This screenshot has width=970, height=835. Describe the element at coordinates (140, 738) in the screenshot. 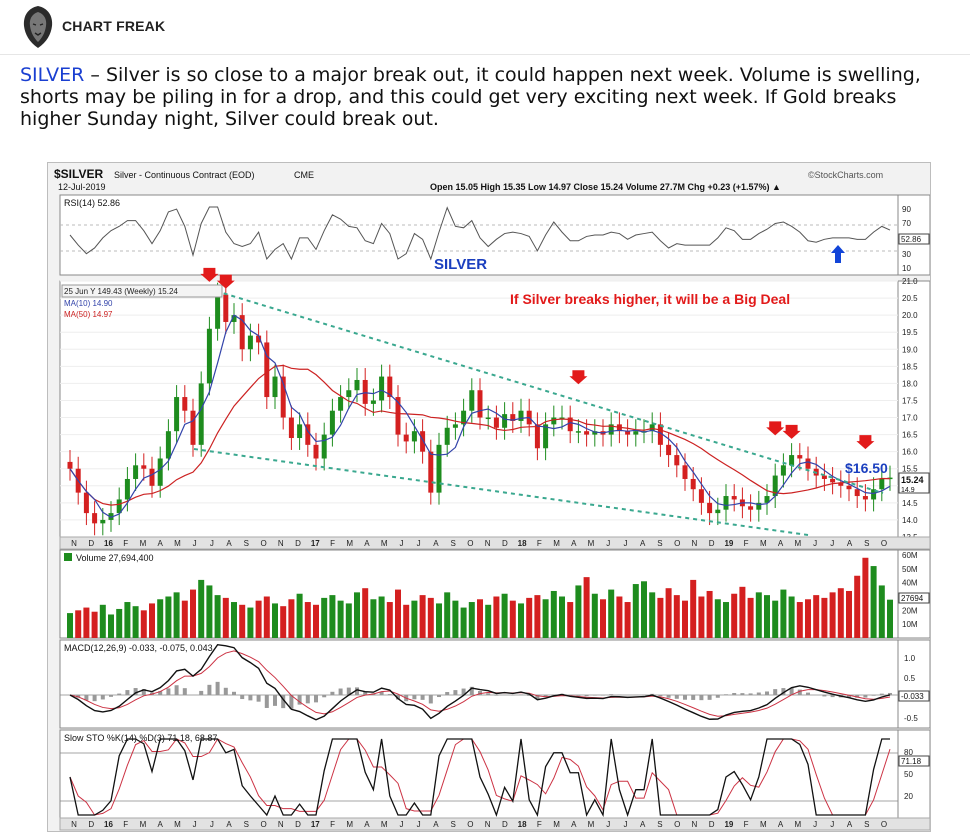

I see `stochastic-label: Slow STO %K(14) %D(3) 71.18, 68.87` at that location.